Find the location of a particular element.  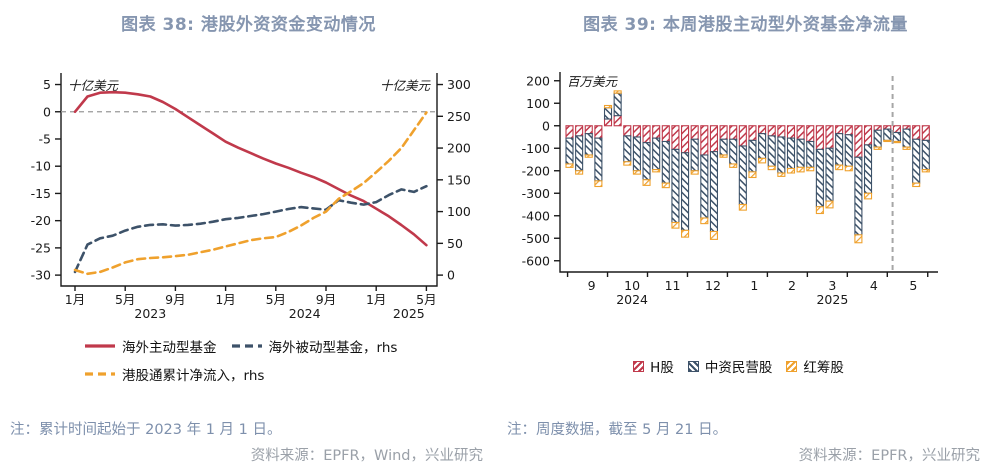

legend-label: 海外主动型基金 is located at coordinates (169, 348).